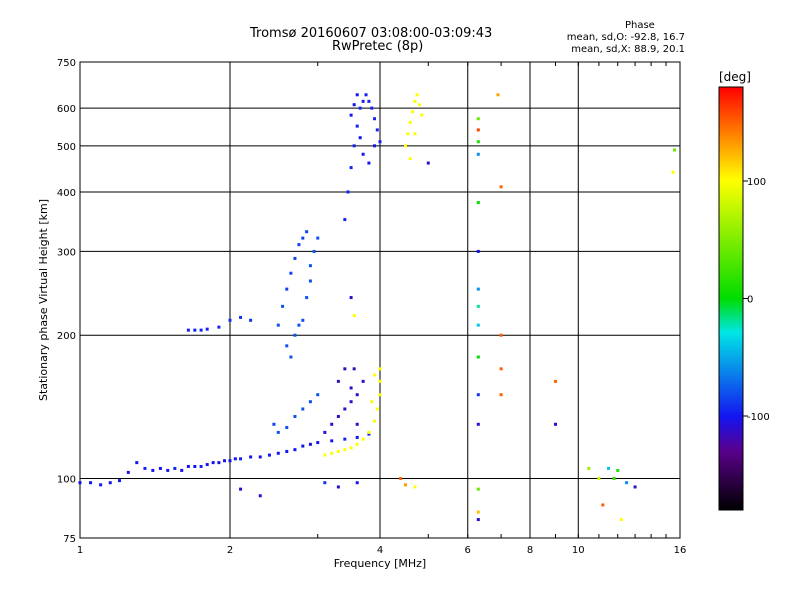  I want to click on phase-stats-x: mean, sd,X: 88.9, 20.1, so click(628, 49).